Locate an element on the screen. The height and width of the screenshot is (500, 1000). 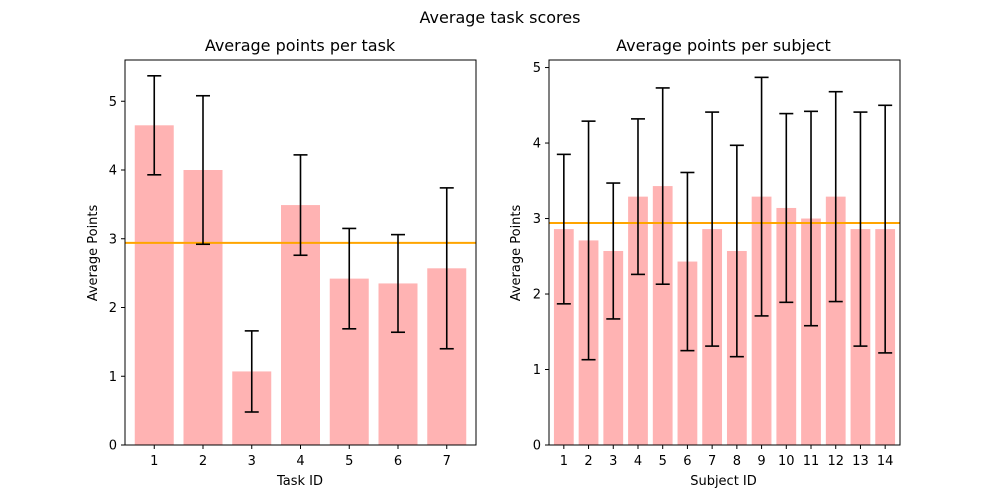
task-y-tick-label: 2 is located at coordinates (113, 308).